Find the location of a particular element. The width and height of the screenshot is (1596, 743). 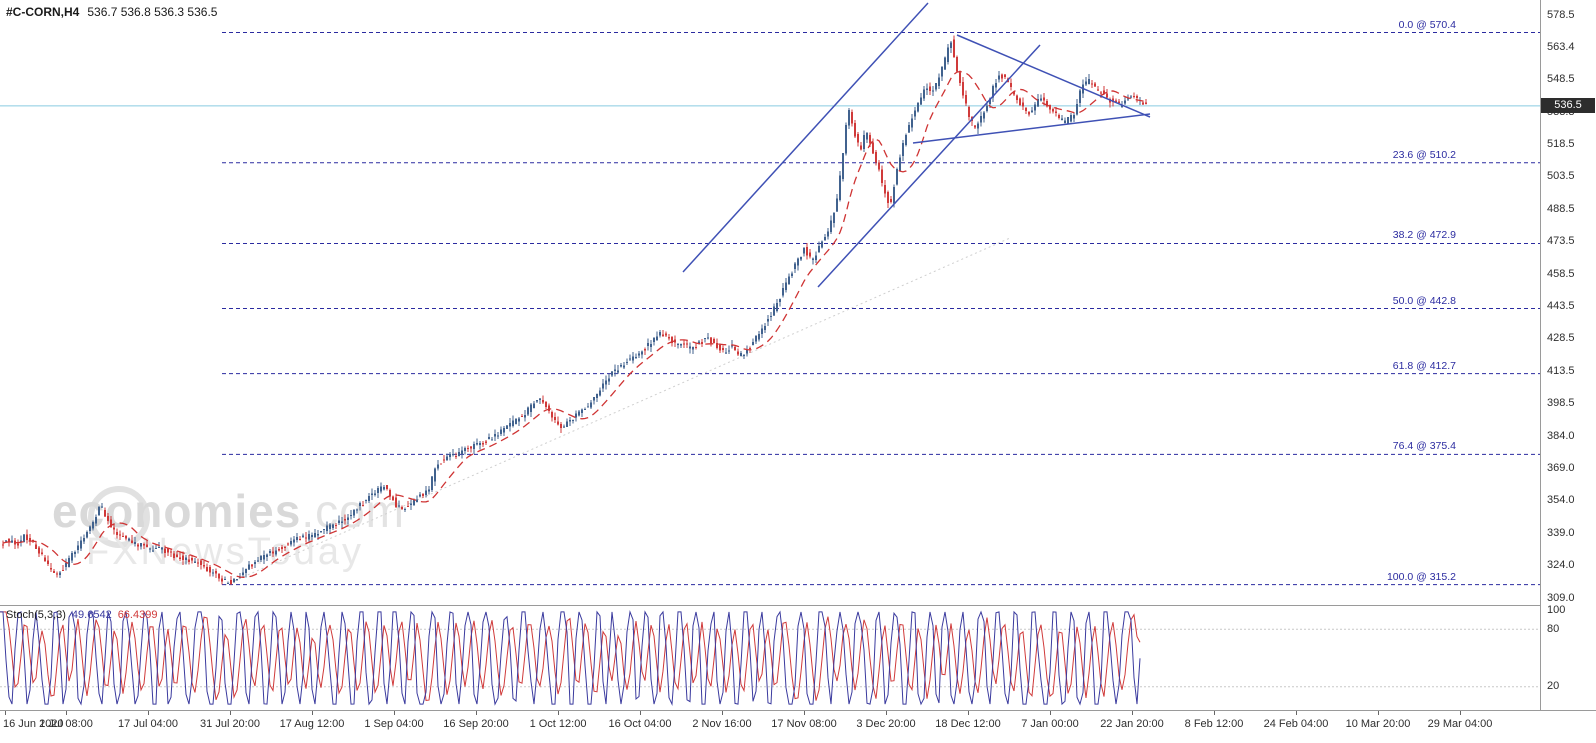

price-tick-label: 488.5 is located at coordinates (1561, 208).